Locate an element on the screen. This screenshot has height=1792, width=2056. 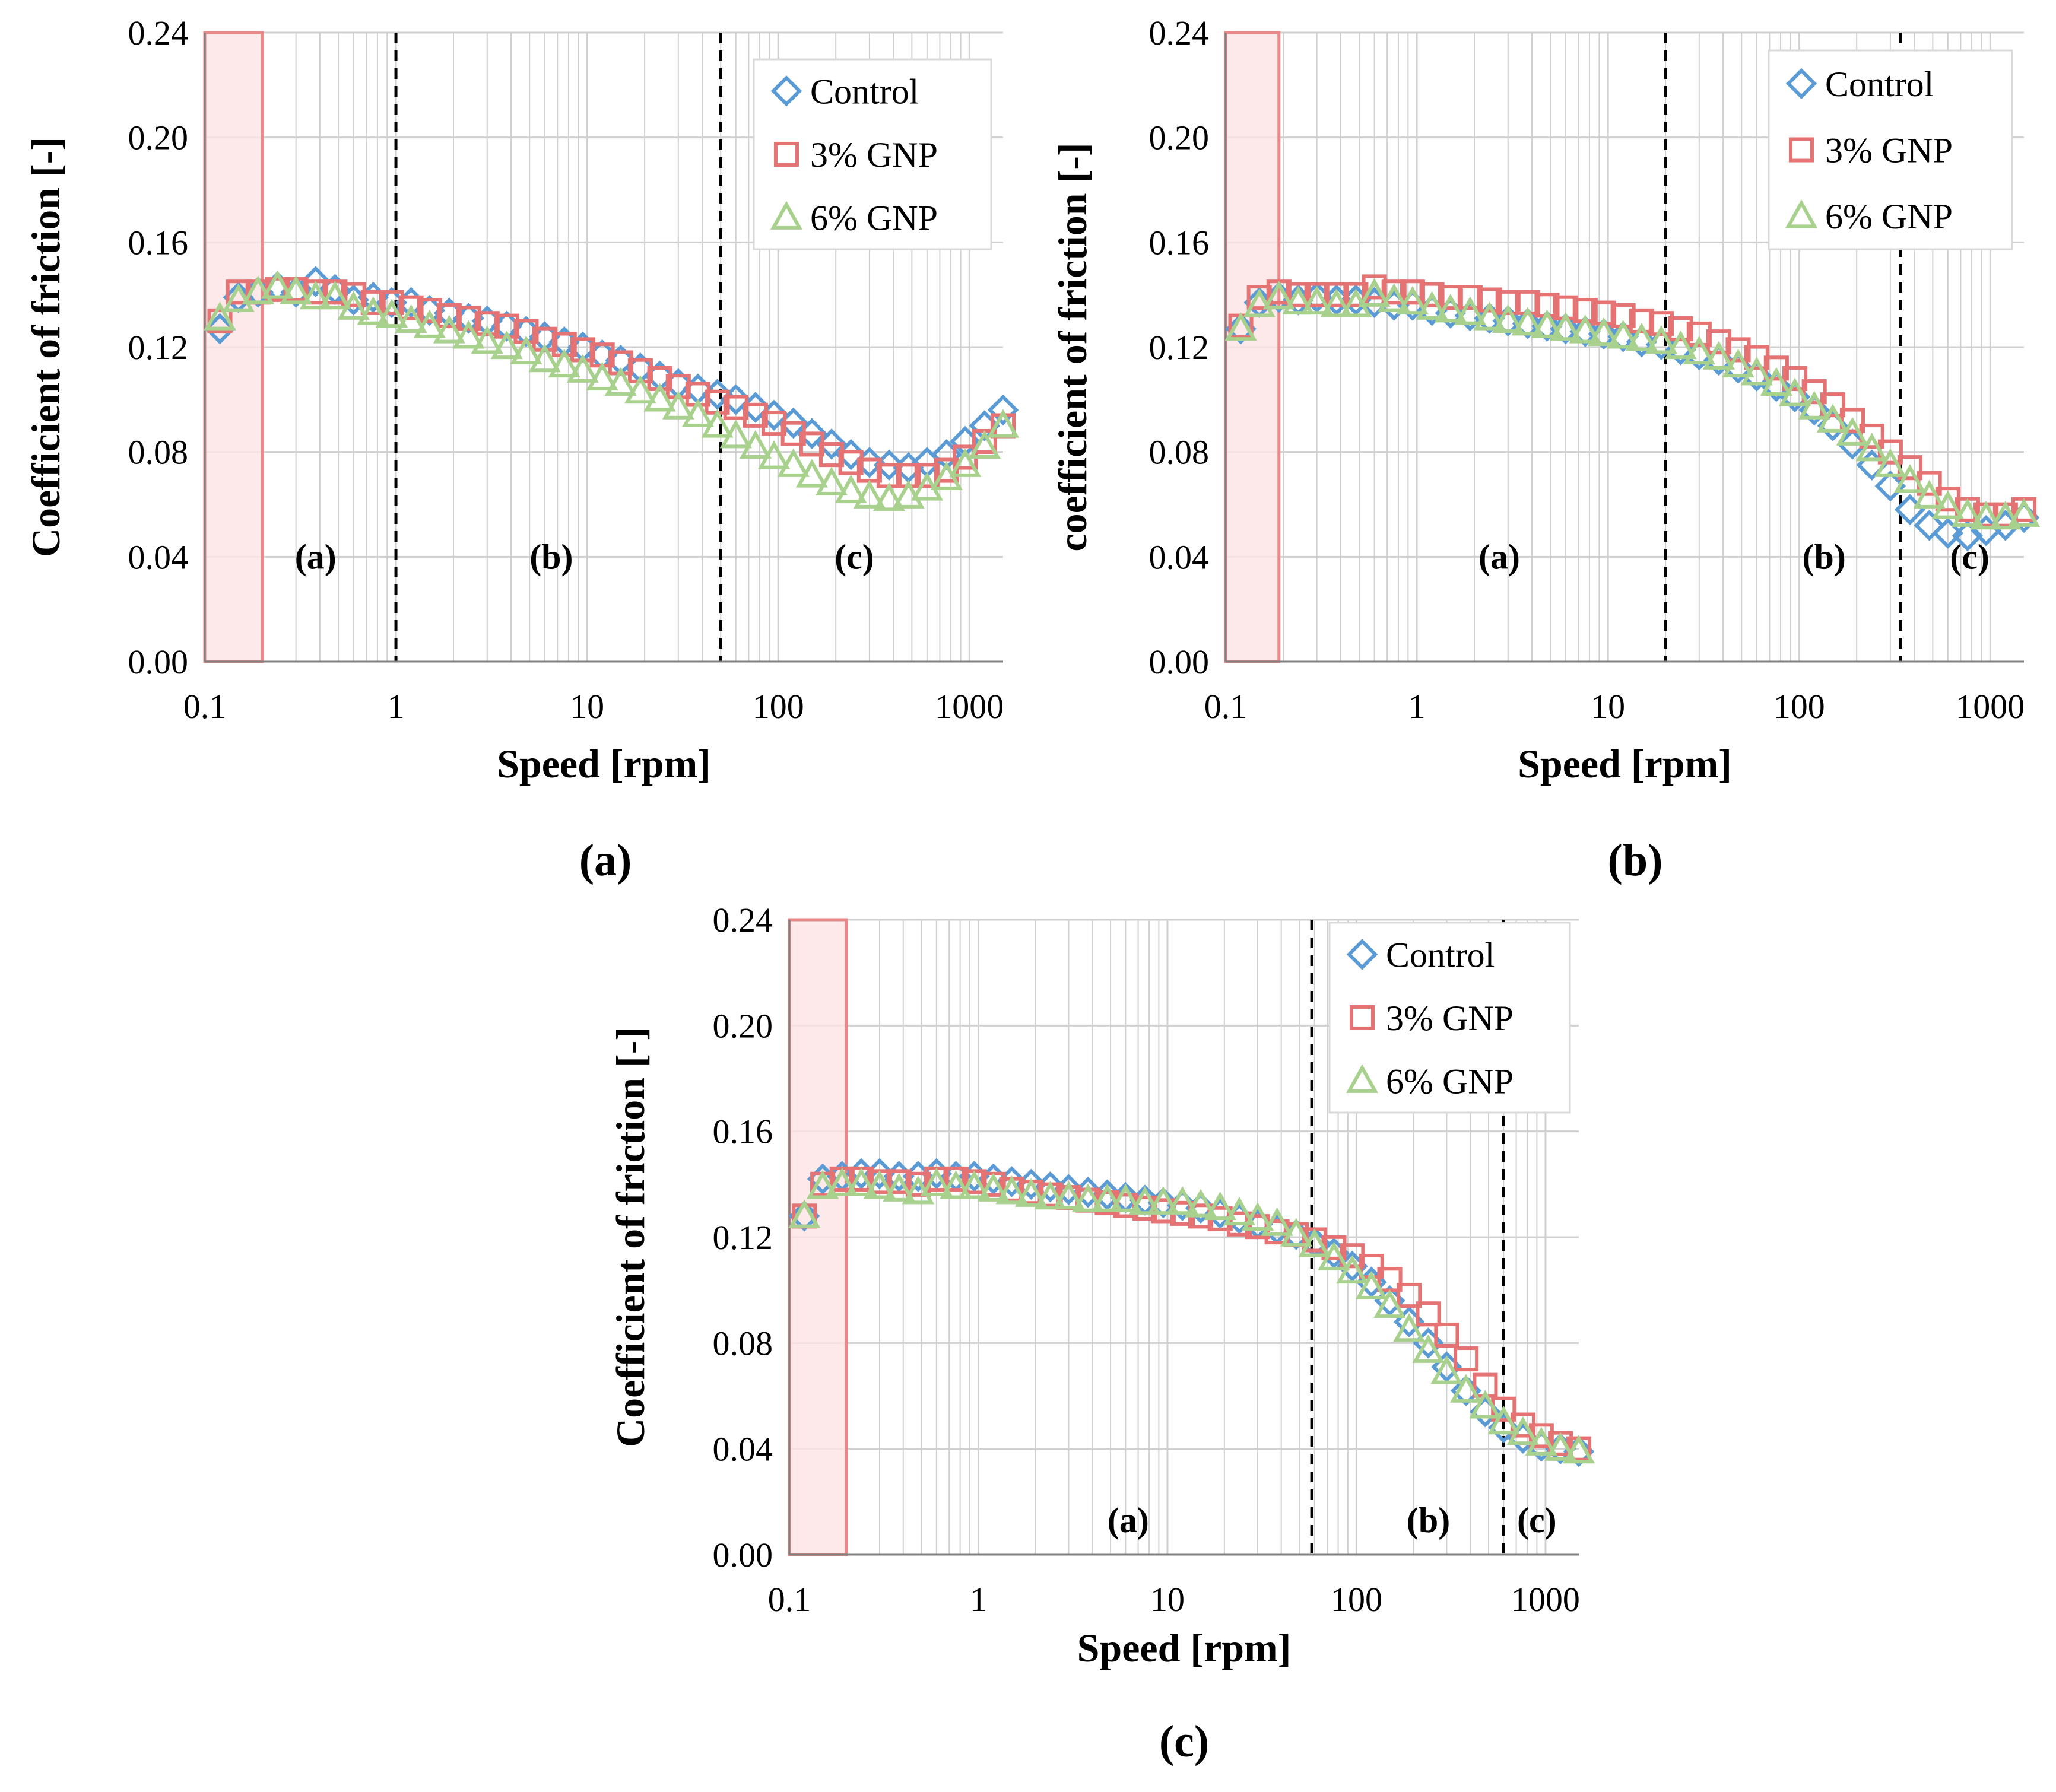
y-tick-label: 0.16 is located at coordinates (743, 1132).